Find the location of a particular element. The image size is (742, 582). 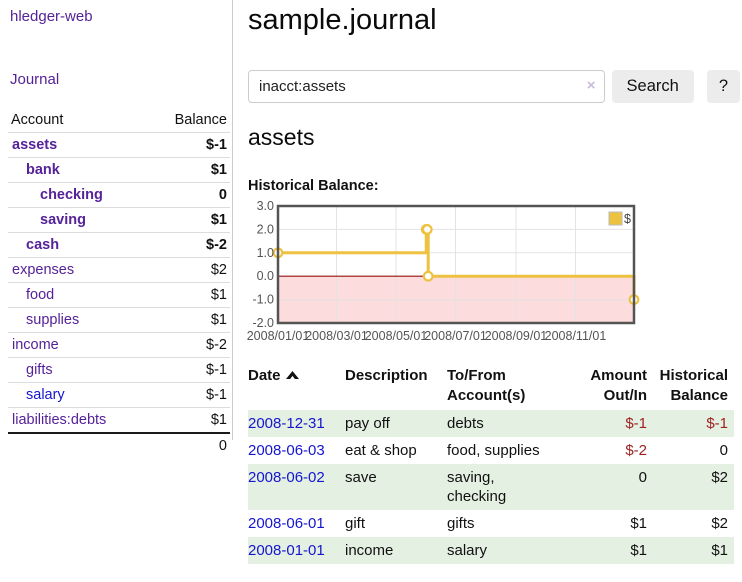

chart-title: Historical Balance: is located at coordinates (313, 186).